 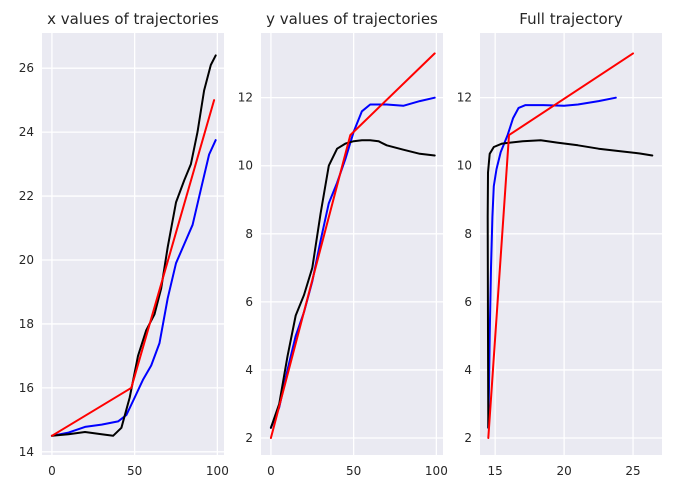 What do you see at coordinates (352, 19) in the screenshot?
I see `subplot-title: y values of trajectories` at bounding box center [352, 19].